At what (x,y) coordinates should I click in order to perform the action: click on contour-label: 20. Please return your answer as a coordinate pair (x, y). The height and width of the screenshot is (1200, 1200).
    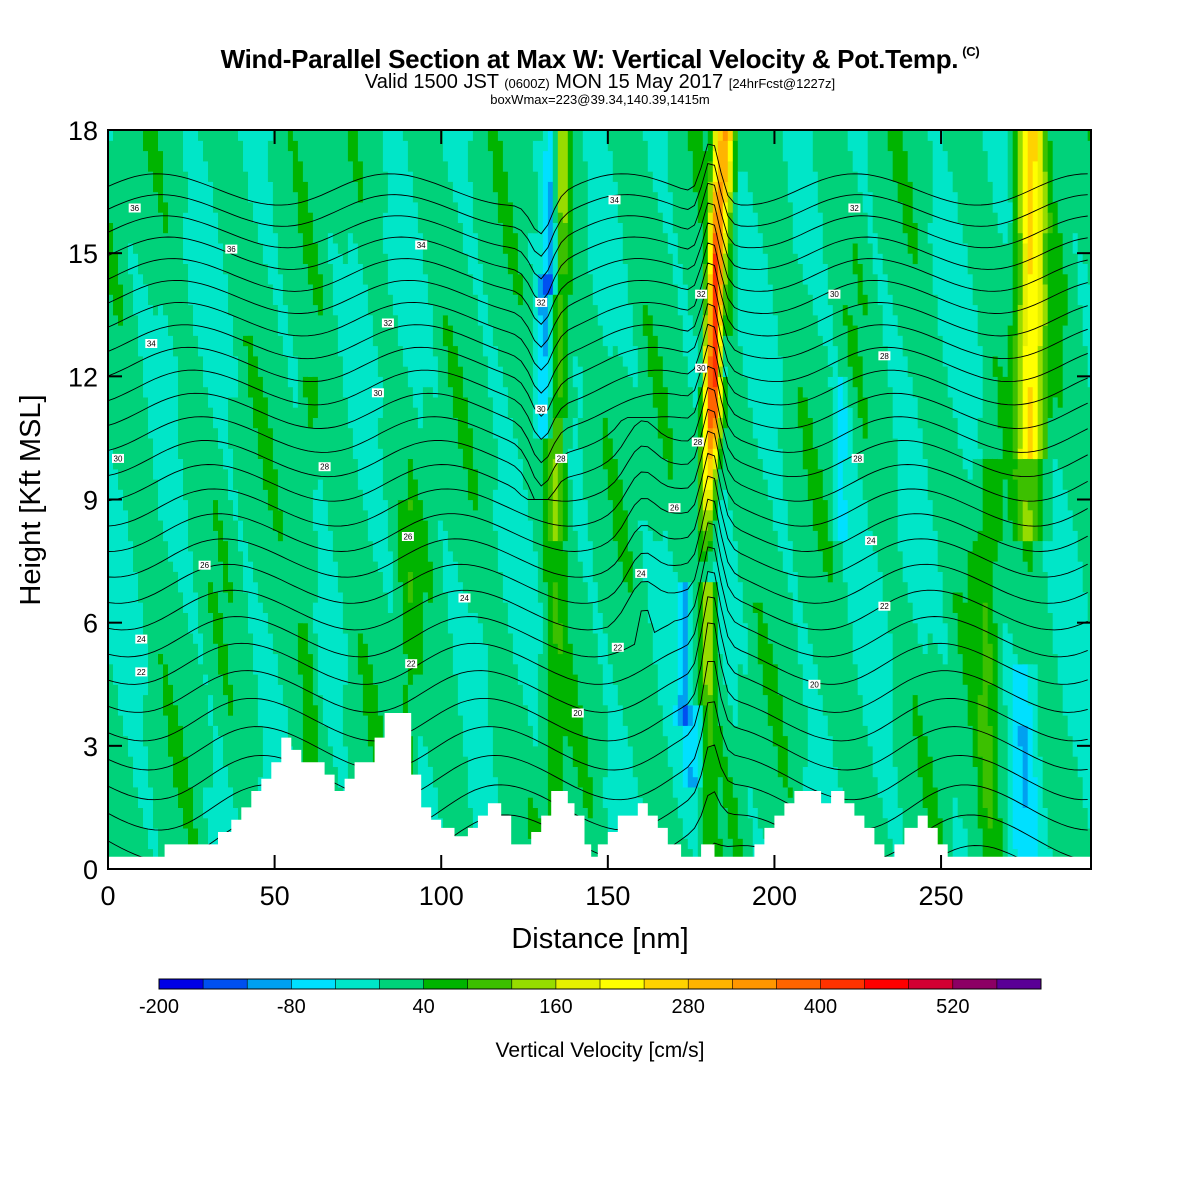
    Looking at the image, I should click on (577, 713).